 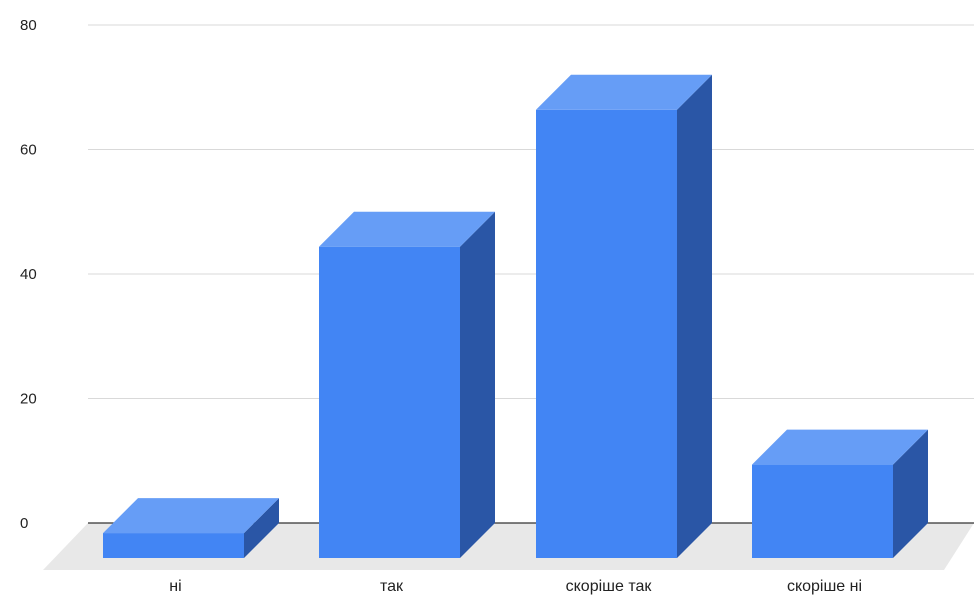 What do you see at coordinates (28, 274) in the screenshot?
I see `y-tick-label: 40` at bounding box center [28, 274].